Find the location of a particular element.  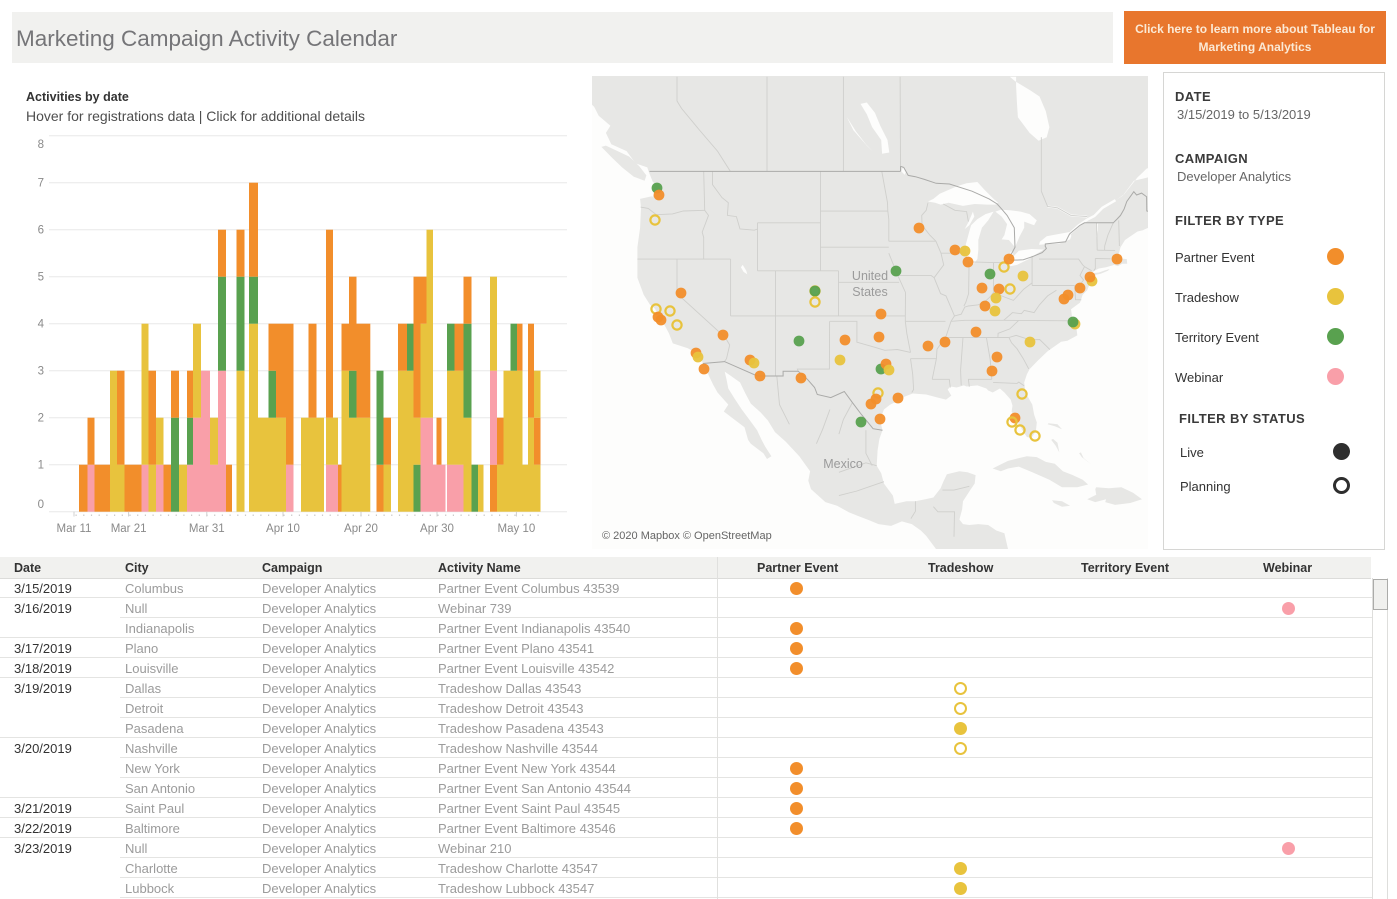

svg-text: Apr 20 is located at coordinates (361, 529).